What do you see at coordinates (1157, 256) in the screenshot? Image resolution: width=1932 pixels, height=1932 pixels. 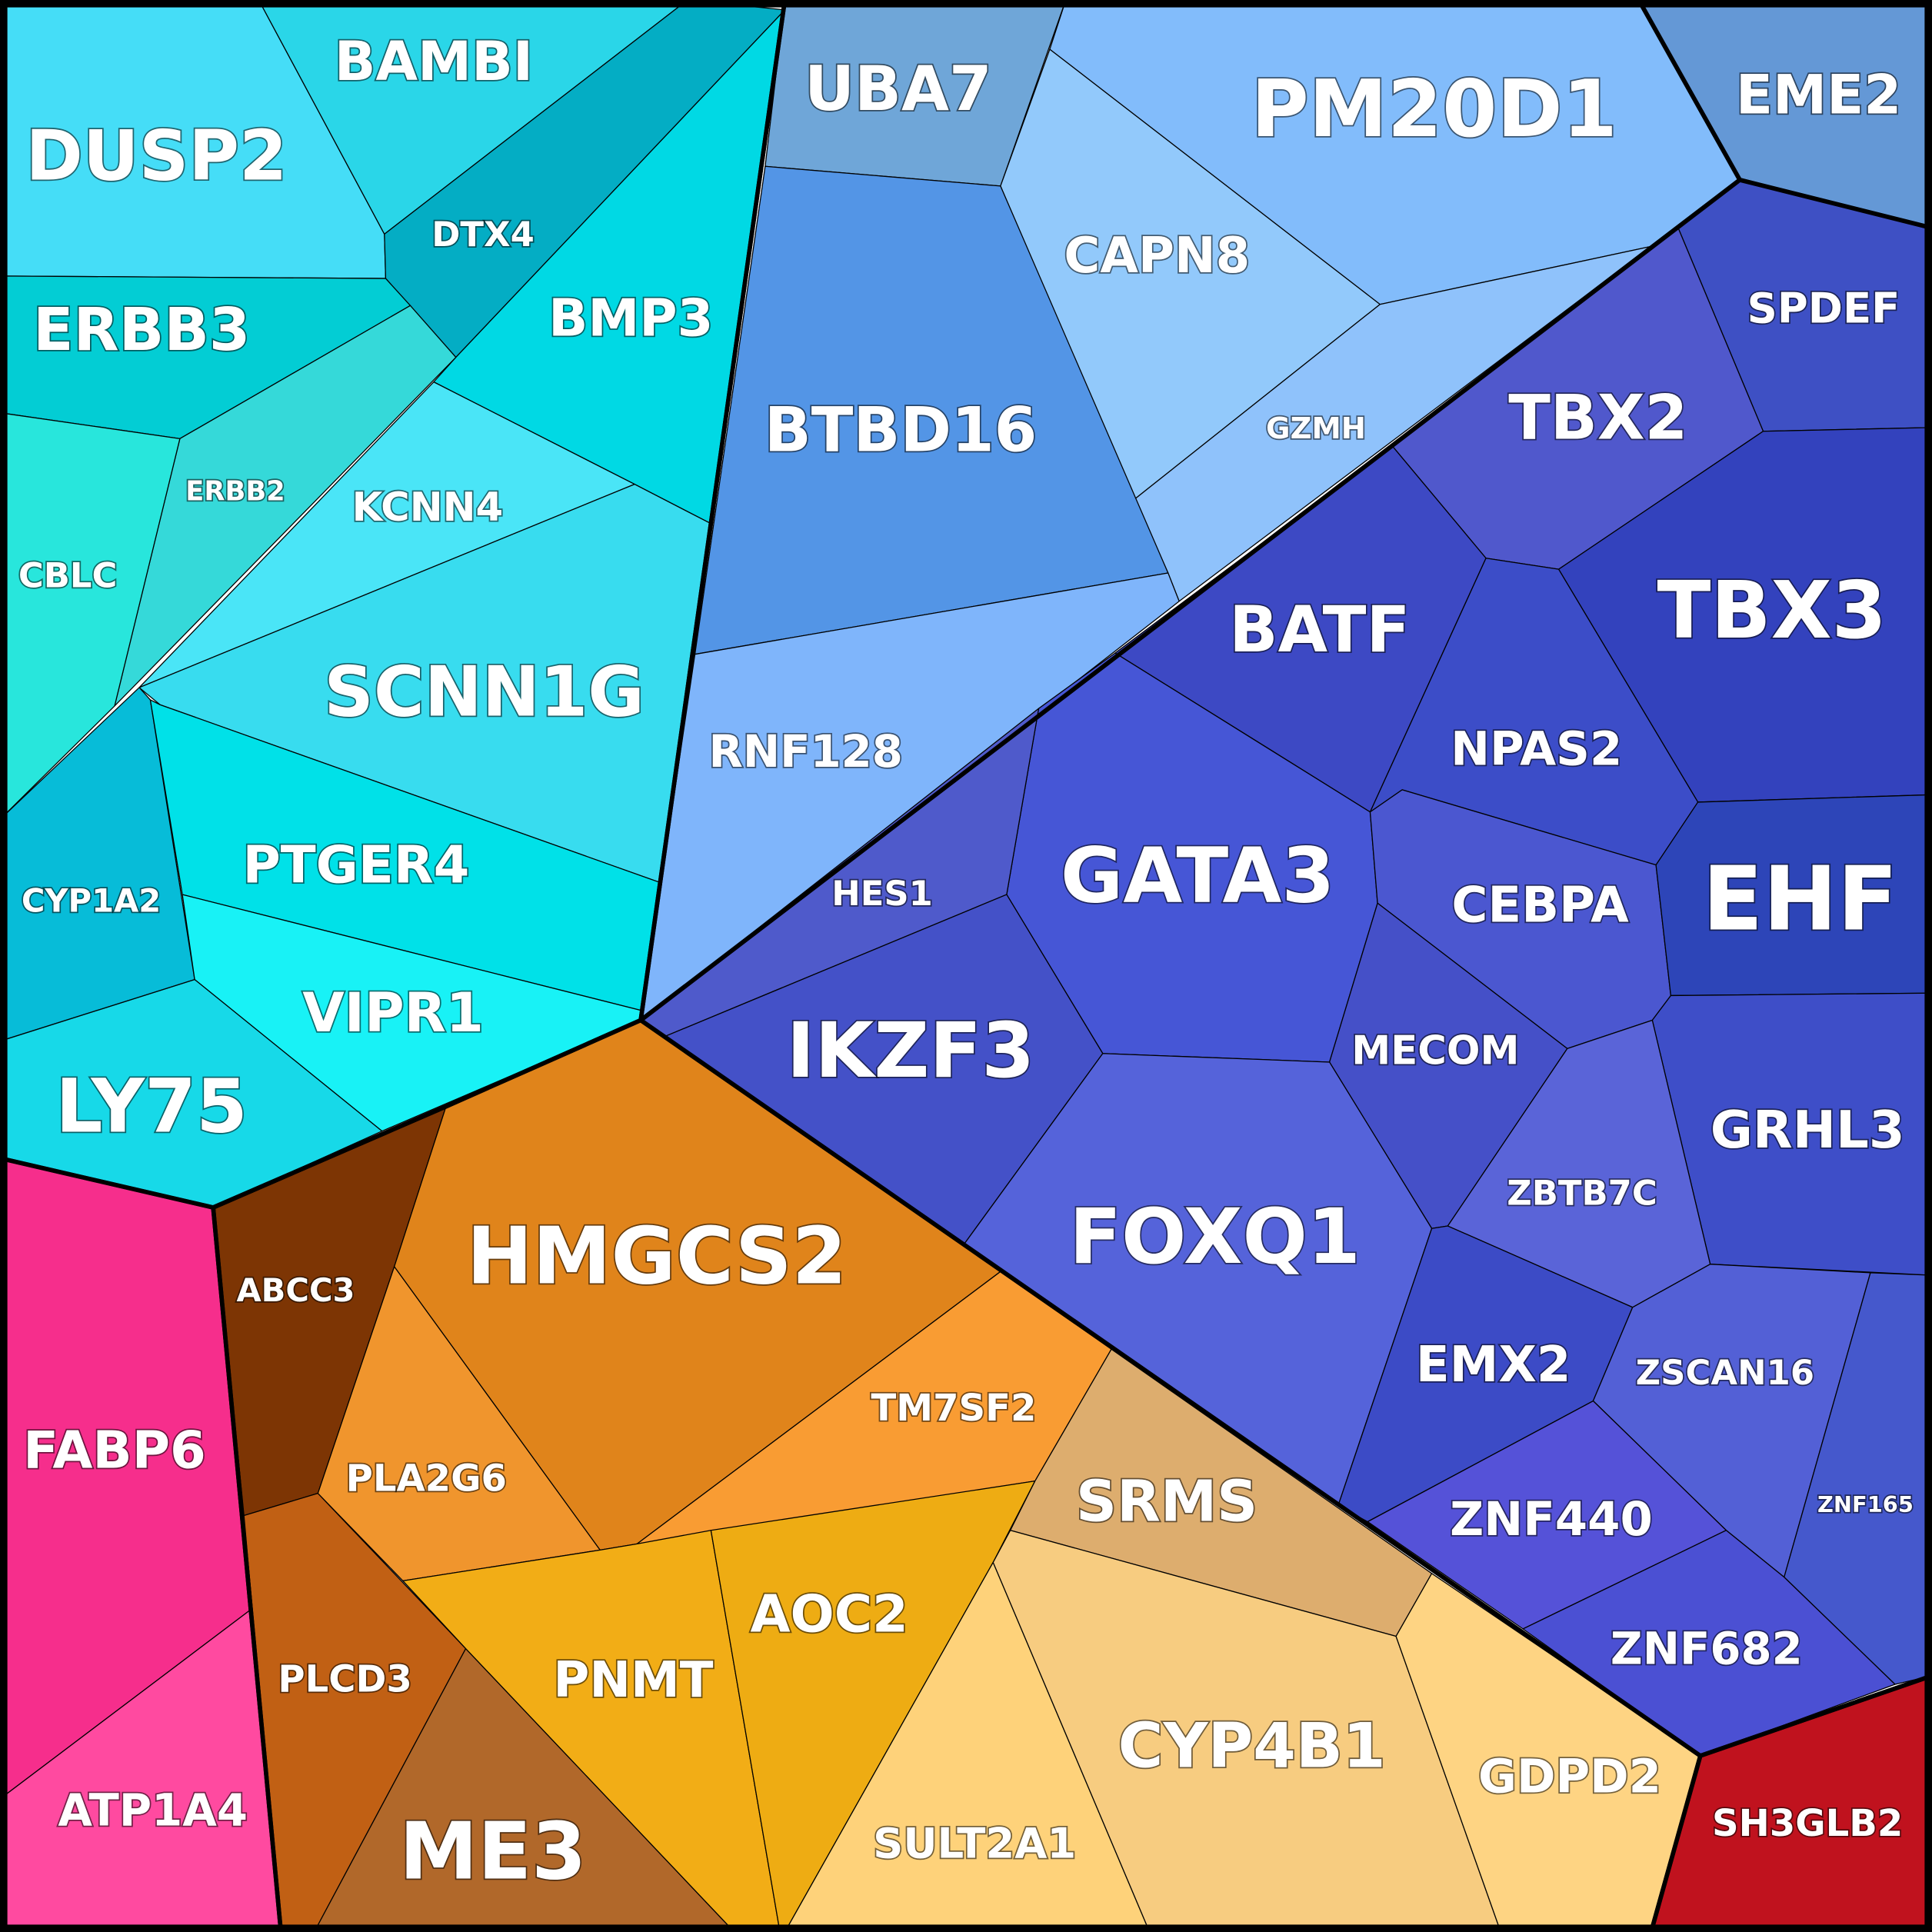 I see `cell-label: CAPN8` at bounding box center [1157, 256].